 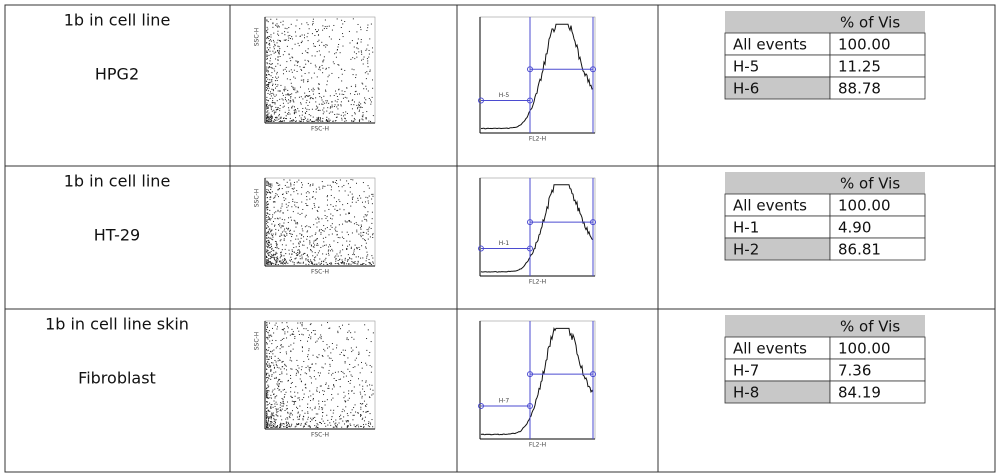 What do you see at coordinates (257, 198) in the screenshot?
I see `axis-label: SSC-H` at bounding box center [257, 198].